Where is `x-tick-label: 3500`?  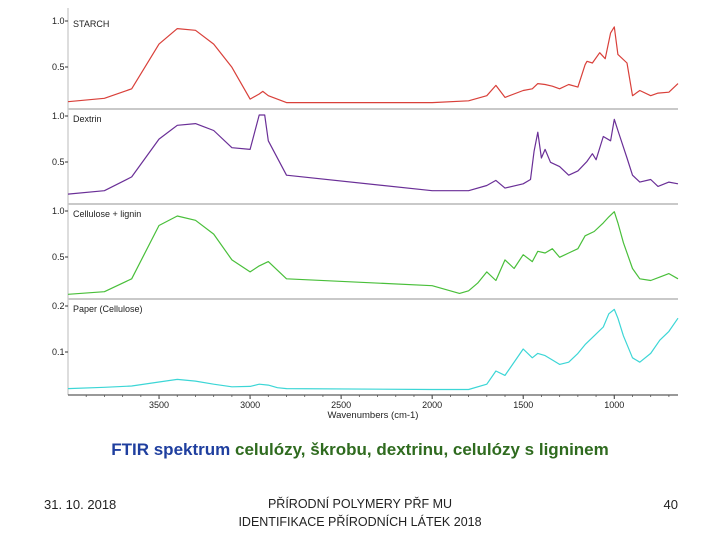
x-tick-label: 3500 is located at coordinates (159, 405).